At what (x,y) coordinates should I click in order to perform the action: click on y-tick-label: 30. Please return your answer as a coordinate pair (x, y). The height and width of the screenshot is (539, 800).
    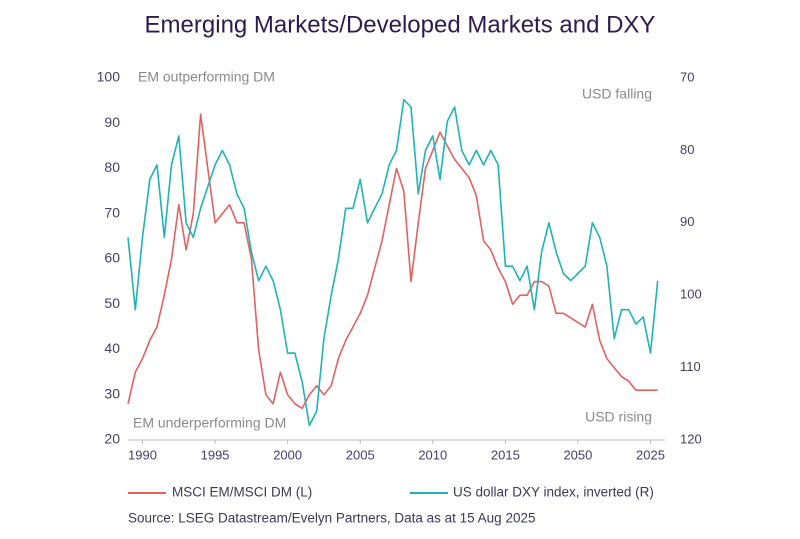
    Looking at the image, I should click on (112, 393).